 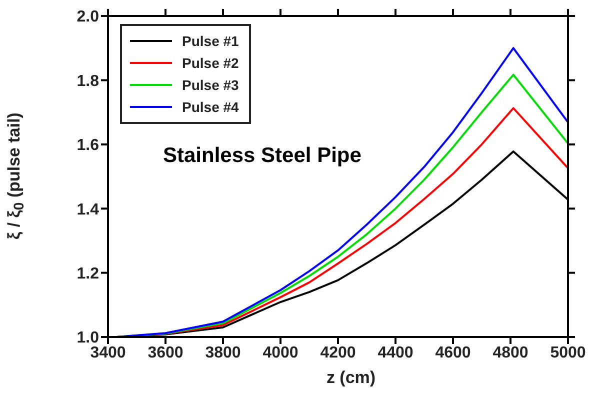 What do you see at coordinates (338, 353) in the screenshot?
I see `x-tick-label: 4200` at bounding box center [338, 353].